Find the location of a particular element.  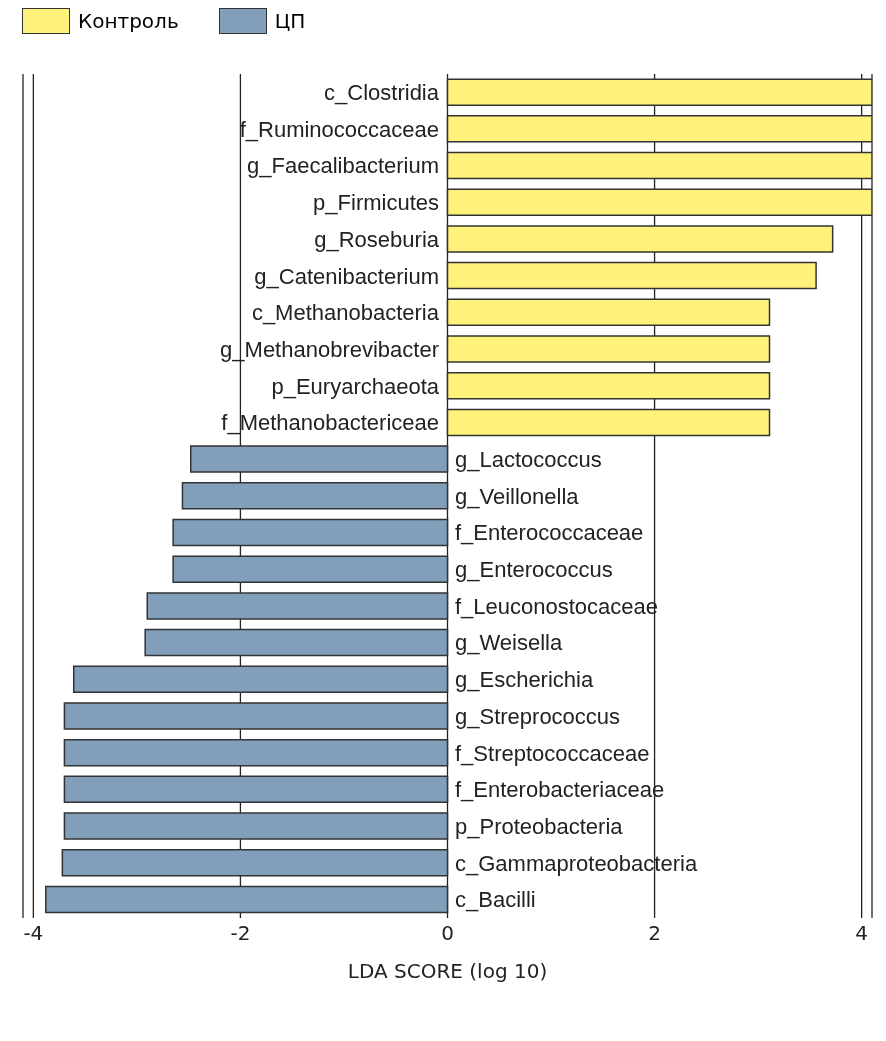

y-tick-label: p_Firmicutes is located at coordinates (376, 203).